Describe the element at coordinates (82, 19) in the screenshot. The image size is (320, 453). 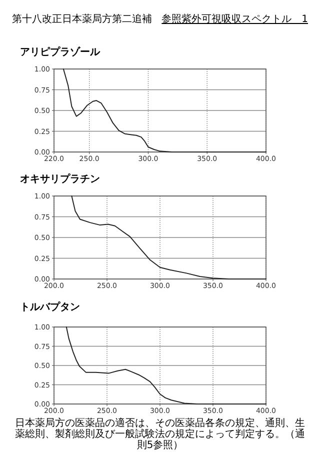
I see `text: 第十八改正日本薬局方第二追補` at that location.